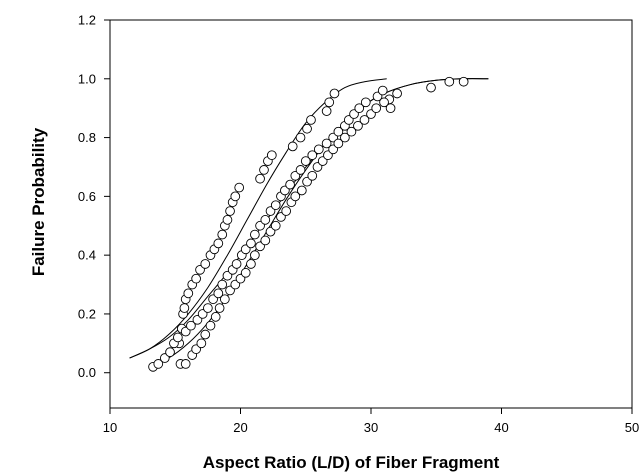 The width and height of the screenshot is (644, 476). Describe the element at coordinates (87, 137) in the screenshot. I see `y-tick-label: 0.8` at that location.